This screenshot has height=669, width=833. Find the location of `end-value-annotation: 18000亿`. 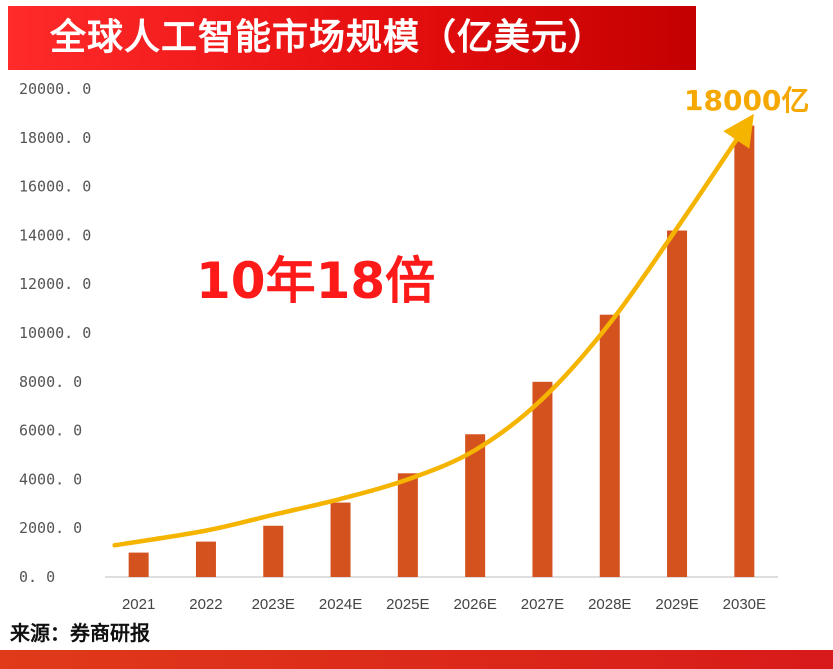

end-value-annotation: 18000亿 is located at coordinates (746, 100).